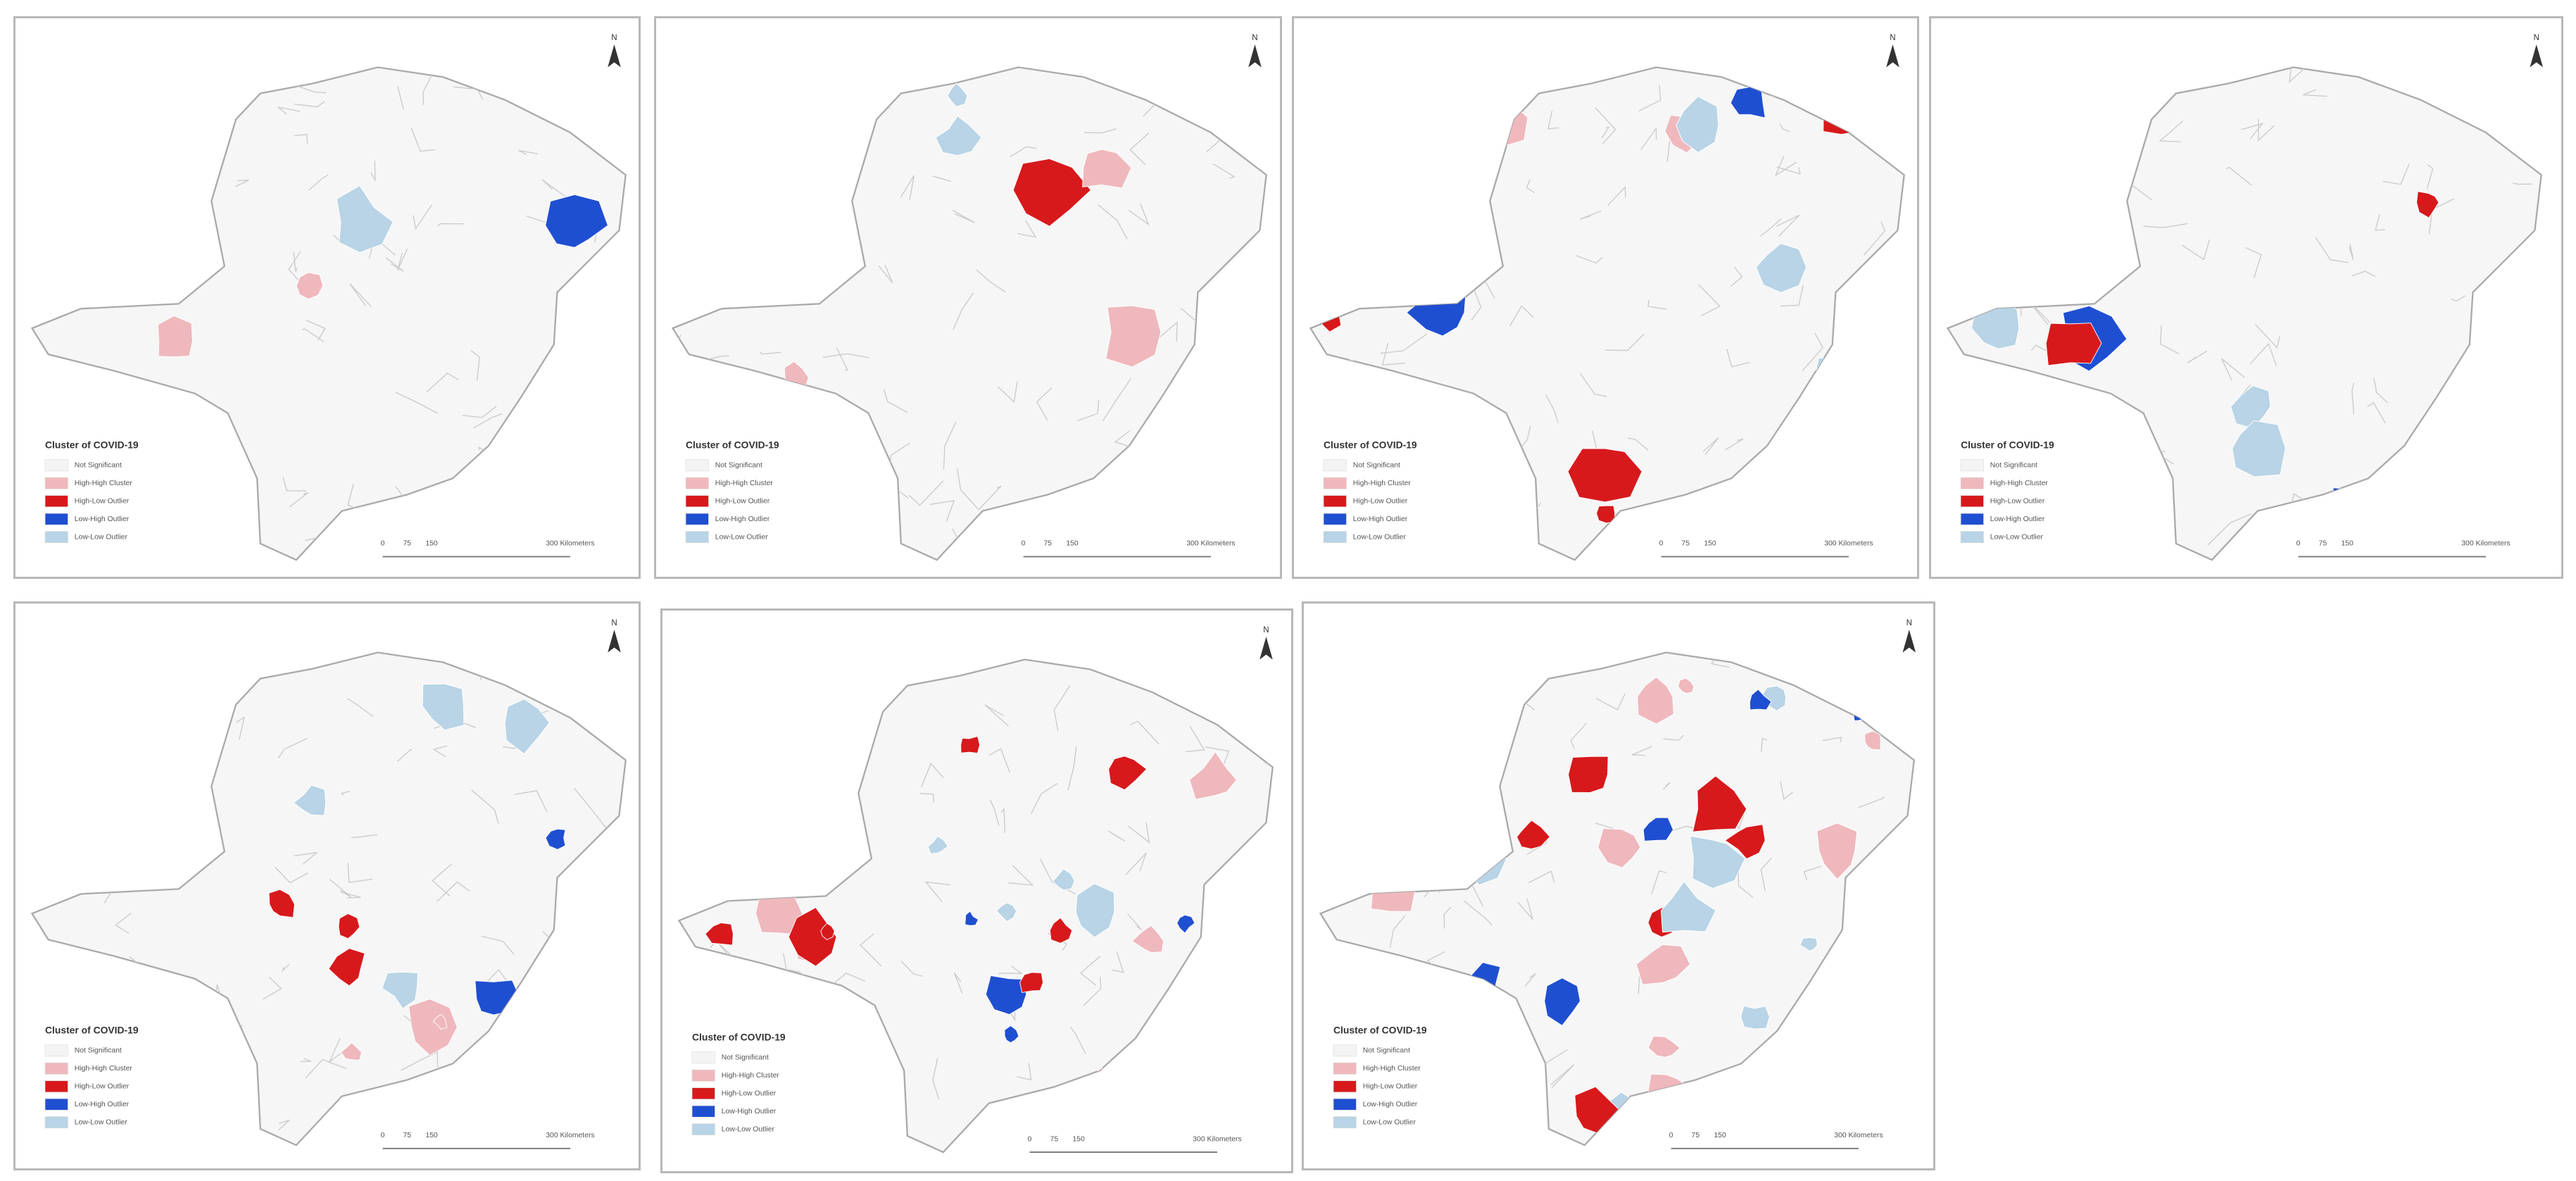 The width and height of the screenshot is (2576, 1181). Describe the element at coordinates (92, 1030) in the screenshot. I see `legend-title: Cluster of COVID-19` at that location.